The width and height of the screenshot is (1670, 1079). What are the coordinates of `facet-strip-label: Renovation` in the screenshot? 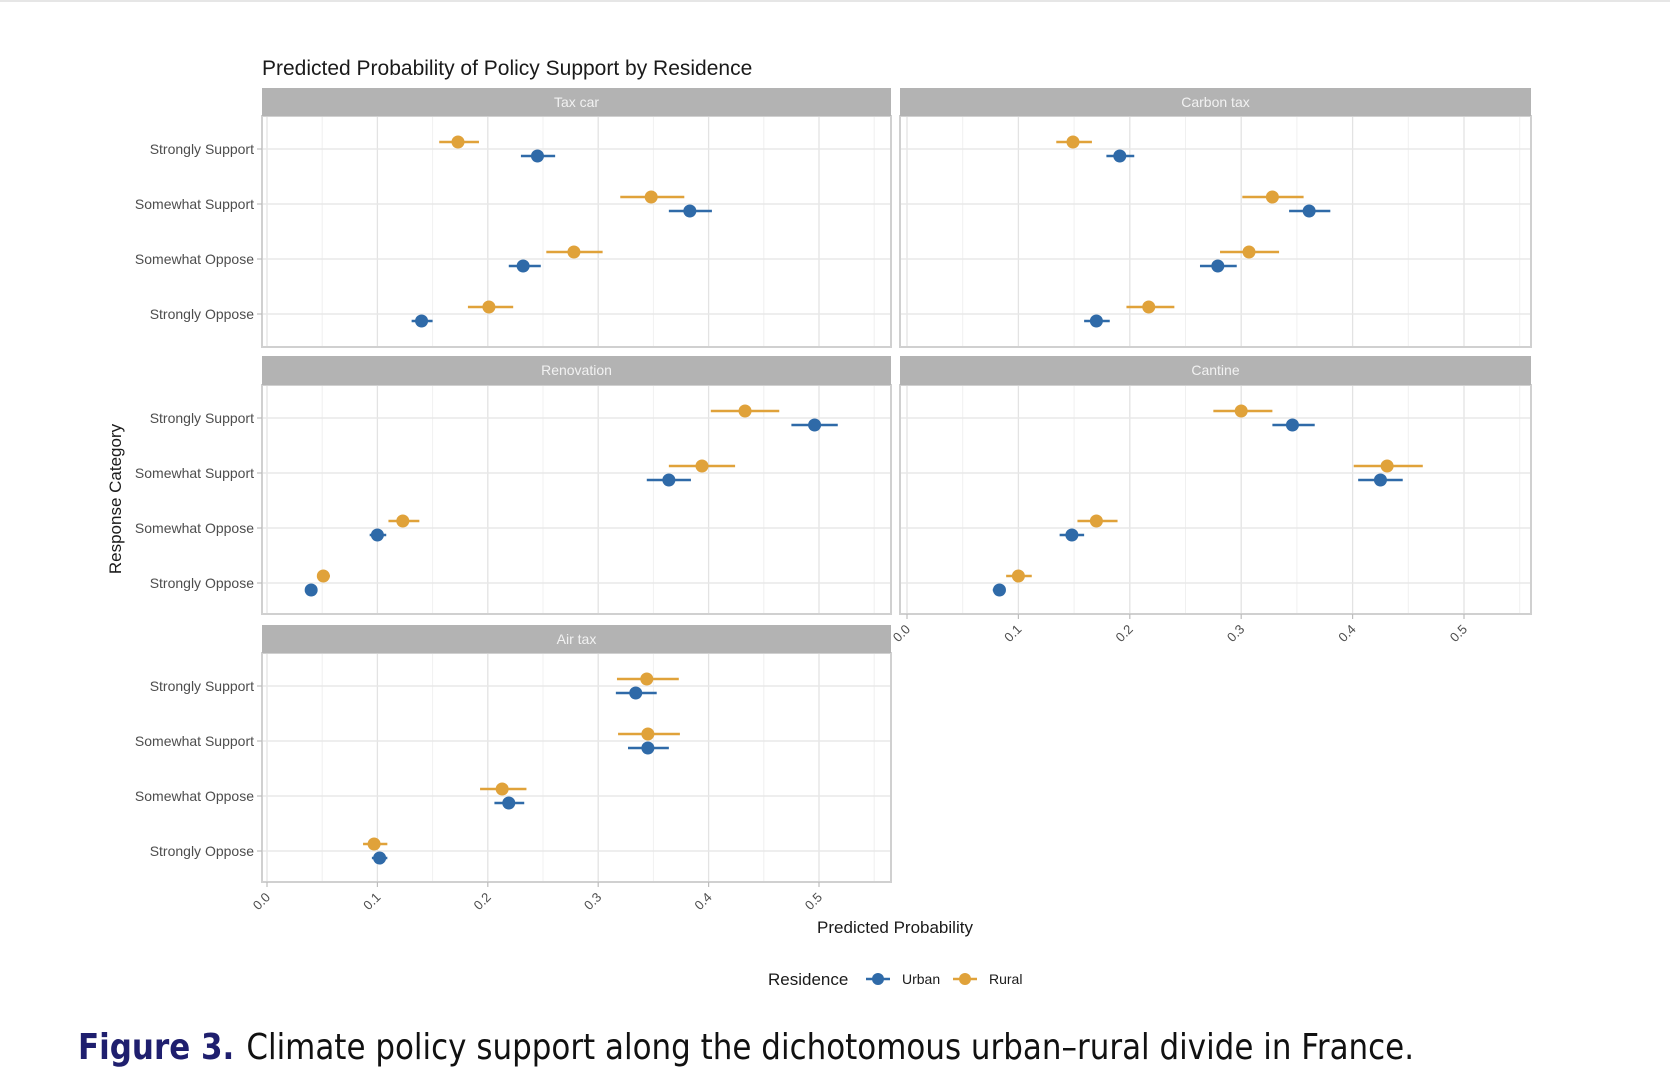 It's located at (576, 370).